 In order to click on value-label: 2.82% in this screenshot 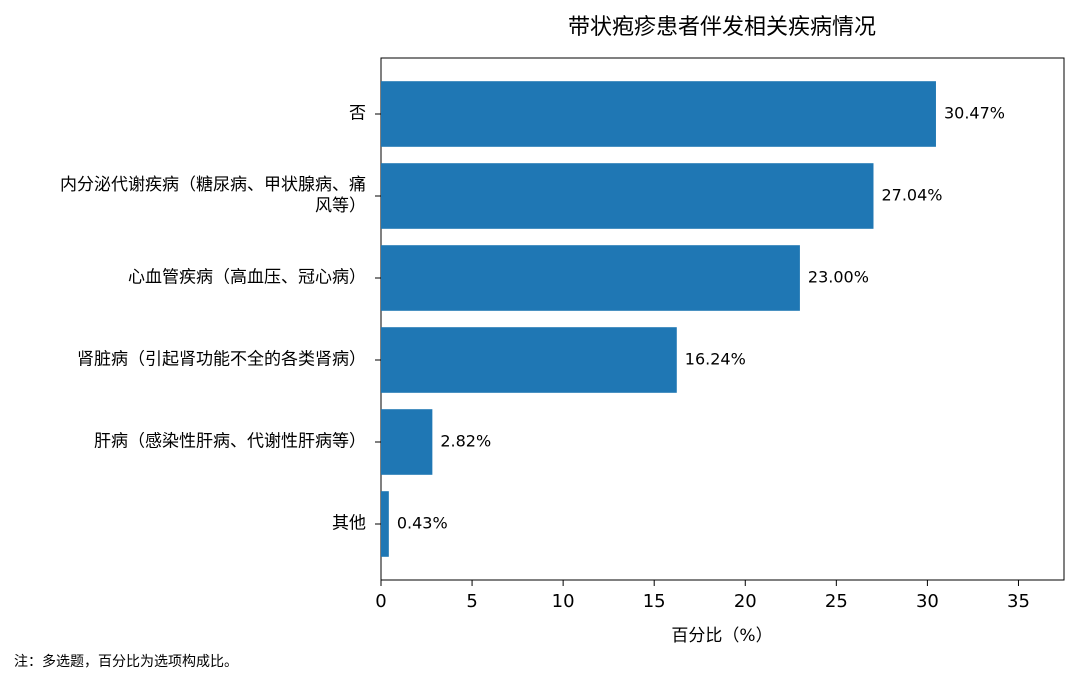, I will do `click(465, 441)`.